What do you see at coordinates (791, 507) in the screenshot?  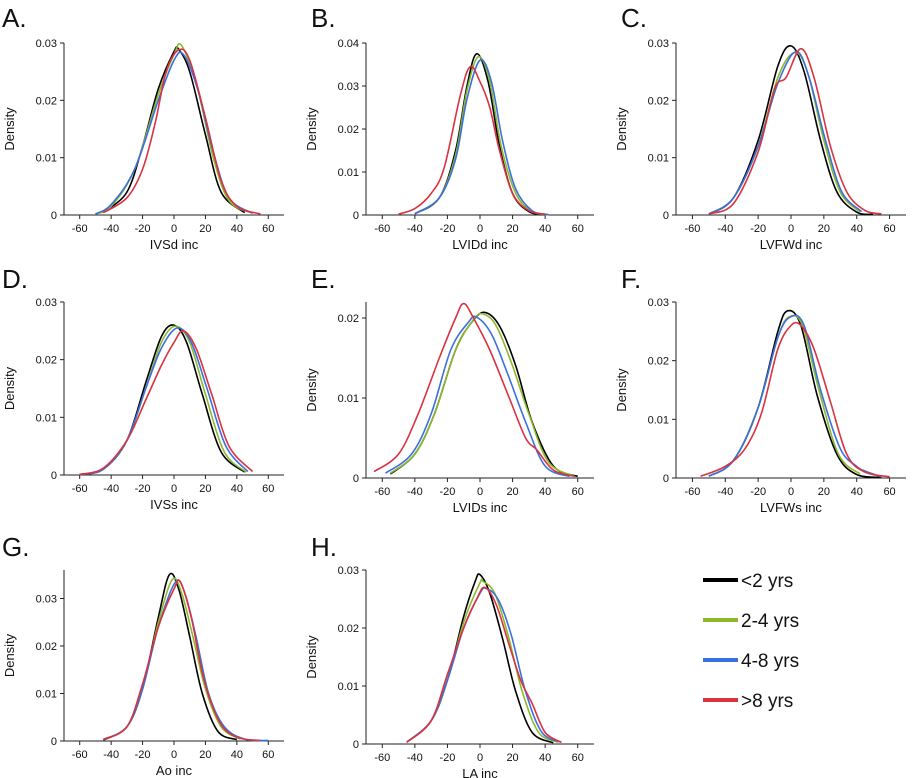 I see `x-axis-label: LVFWs inc` at bounding box center [791, 507].